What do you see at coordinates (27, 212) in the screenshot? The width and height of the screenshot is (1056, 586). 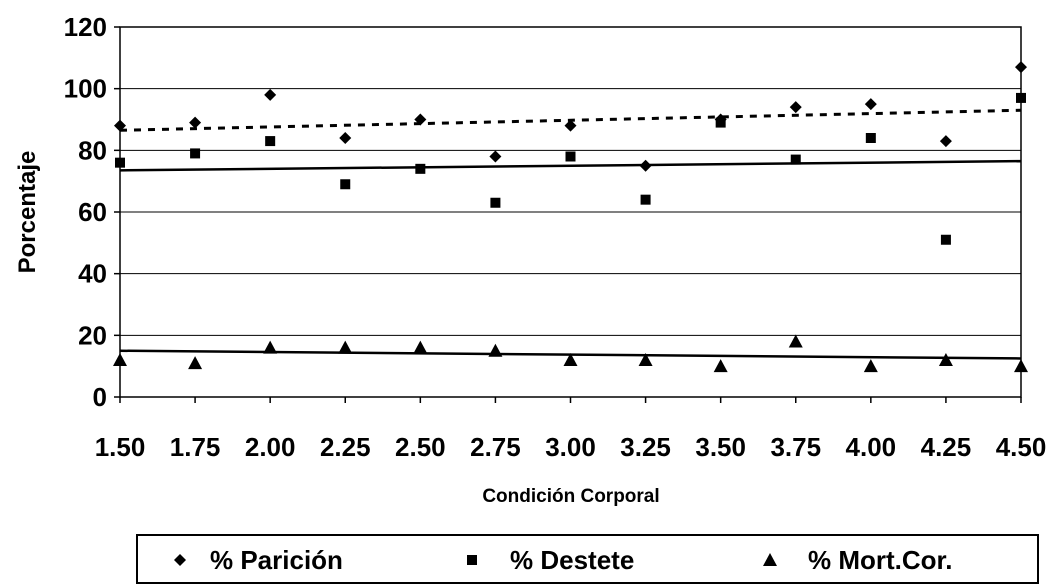 I see `y-axis-label: Porcentaje` at bounding box center [27, 212].